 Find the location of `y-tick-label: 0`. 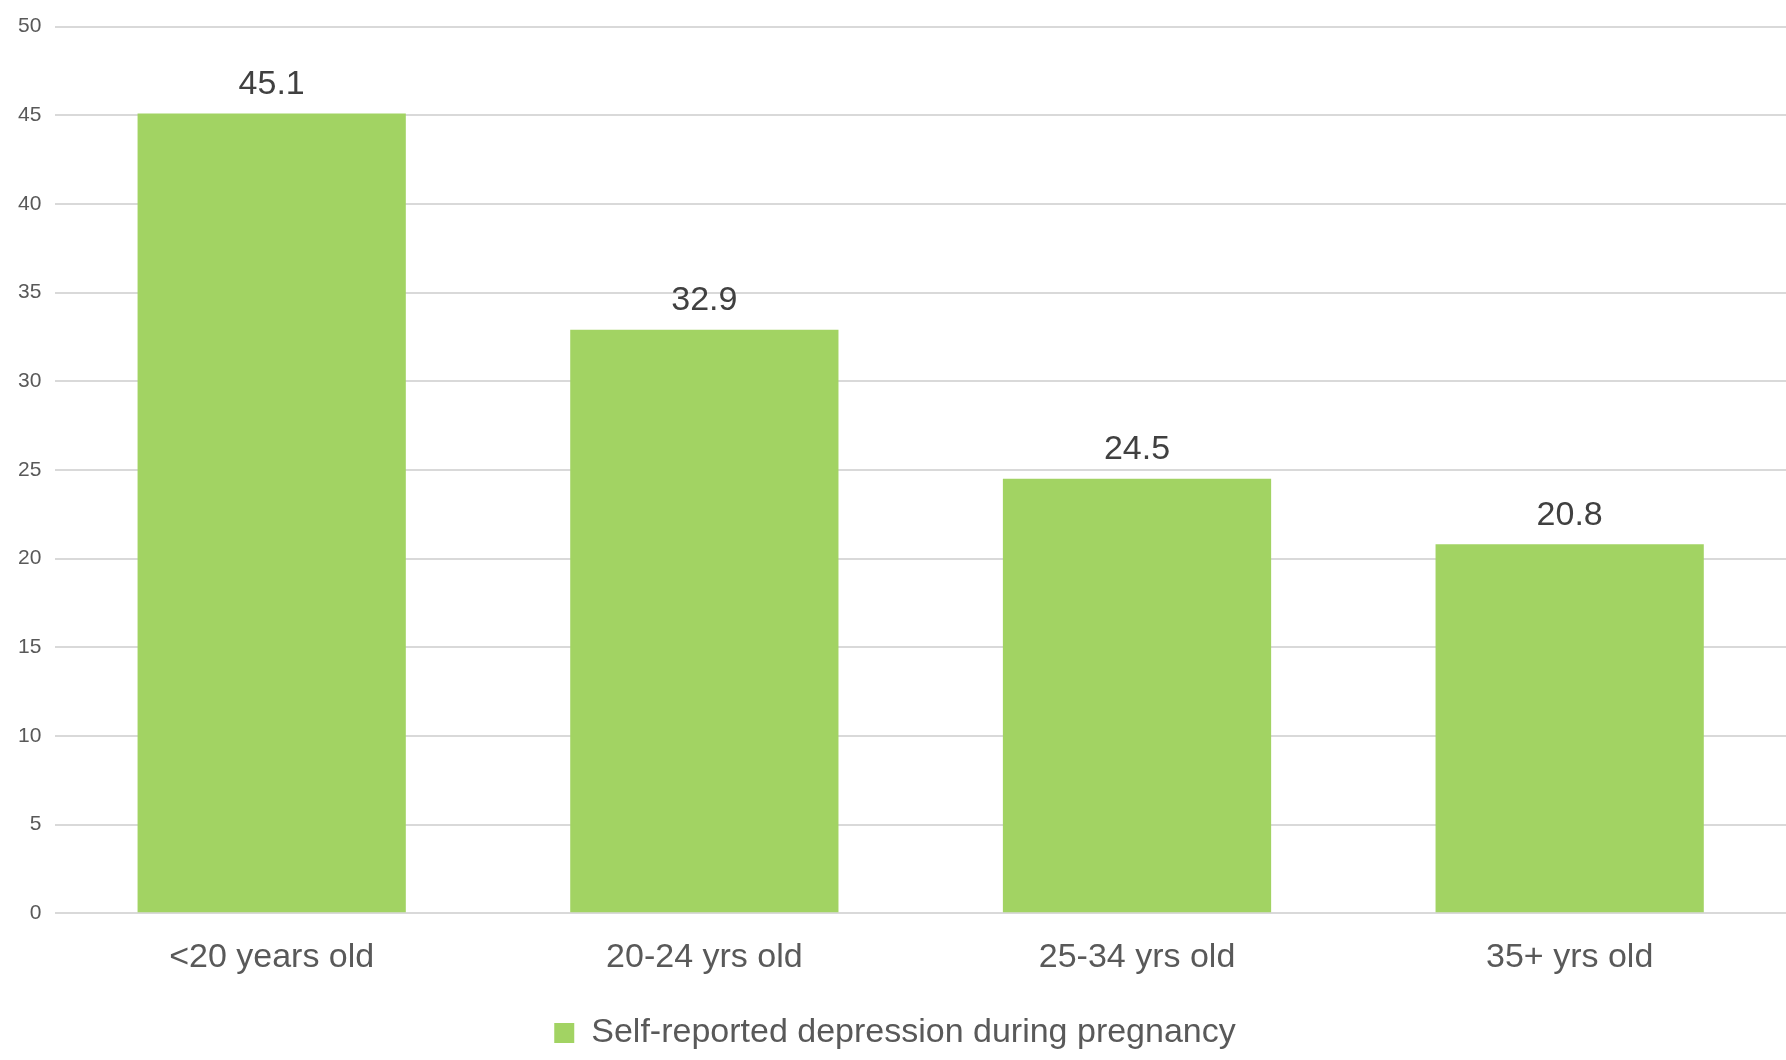

y-tick-label: 0 is located at coordinates (35, 911).